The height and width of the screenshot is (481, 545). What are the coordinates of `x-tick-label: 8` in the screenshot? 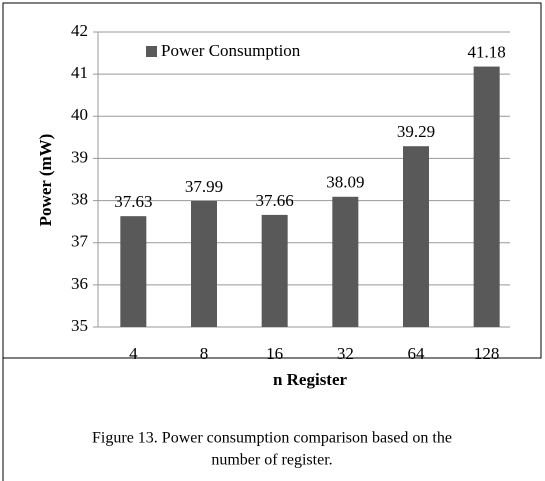 It's located at (204, 353).